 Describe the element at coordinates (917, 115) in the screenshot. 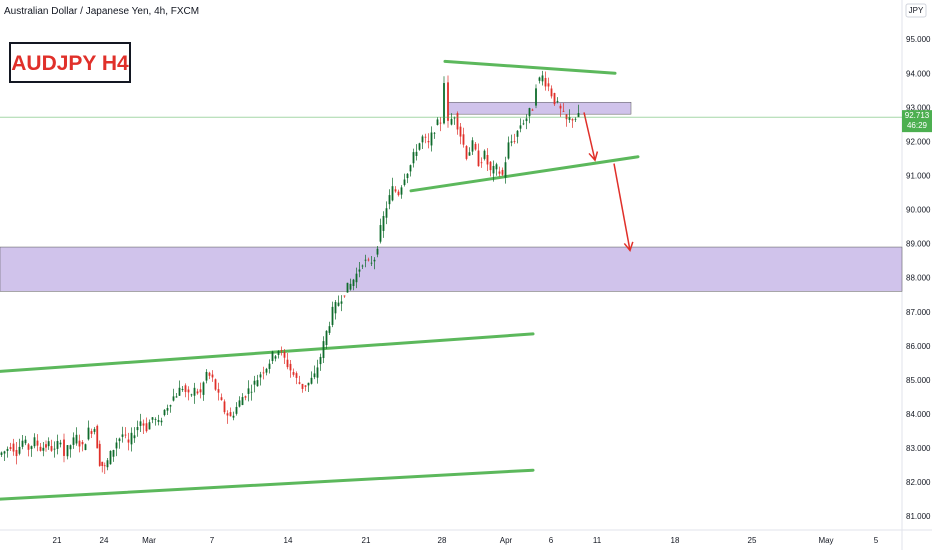

I see `current-price-value: 92.713` at that location.